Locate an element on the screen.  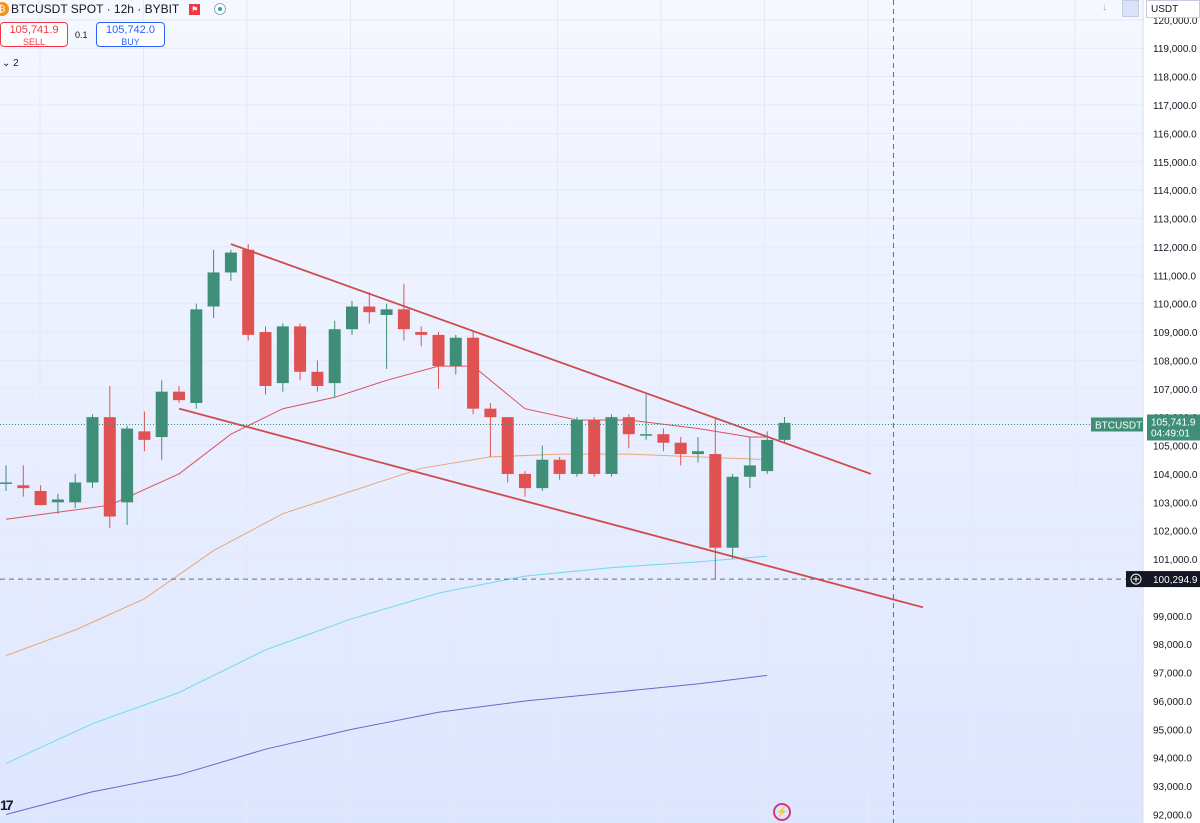
price-tick-label: 119,000.0 is located at coordinates (1175, 49).